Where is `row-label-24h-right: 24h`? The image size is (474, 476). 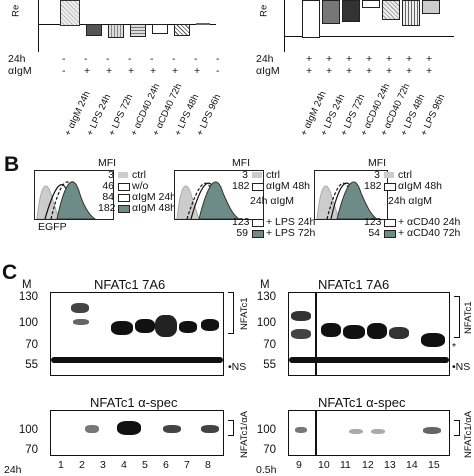
row-label-24h-right: 24h is located at coordinates (265, 59).